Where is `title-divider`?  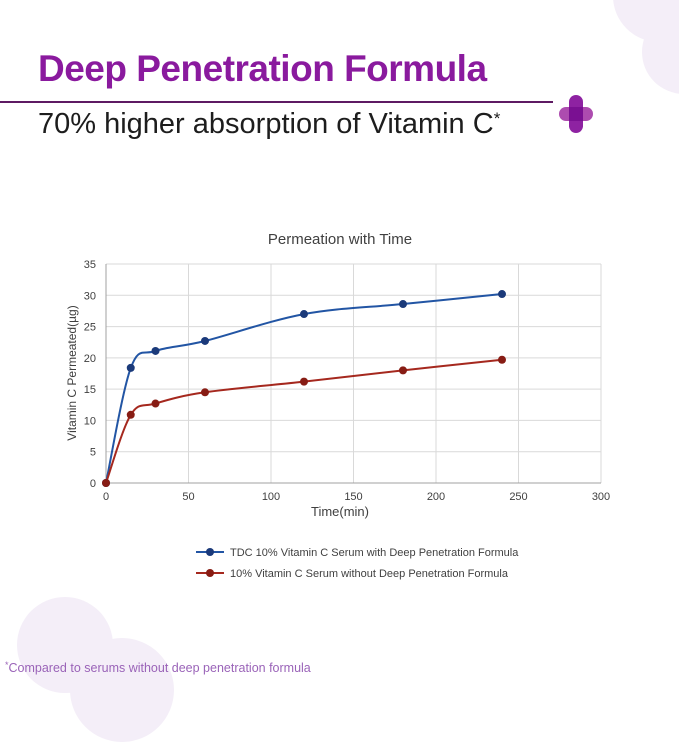
title-divider is located at coordinates (276, 102).